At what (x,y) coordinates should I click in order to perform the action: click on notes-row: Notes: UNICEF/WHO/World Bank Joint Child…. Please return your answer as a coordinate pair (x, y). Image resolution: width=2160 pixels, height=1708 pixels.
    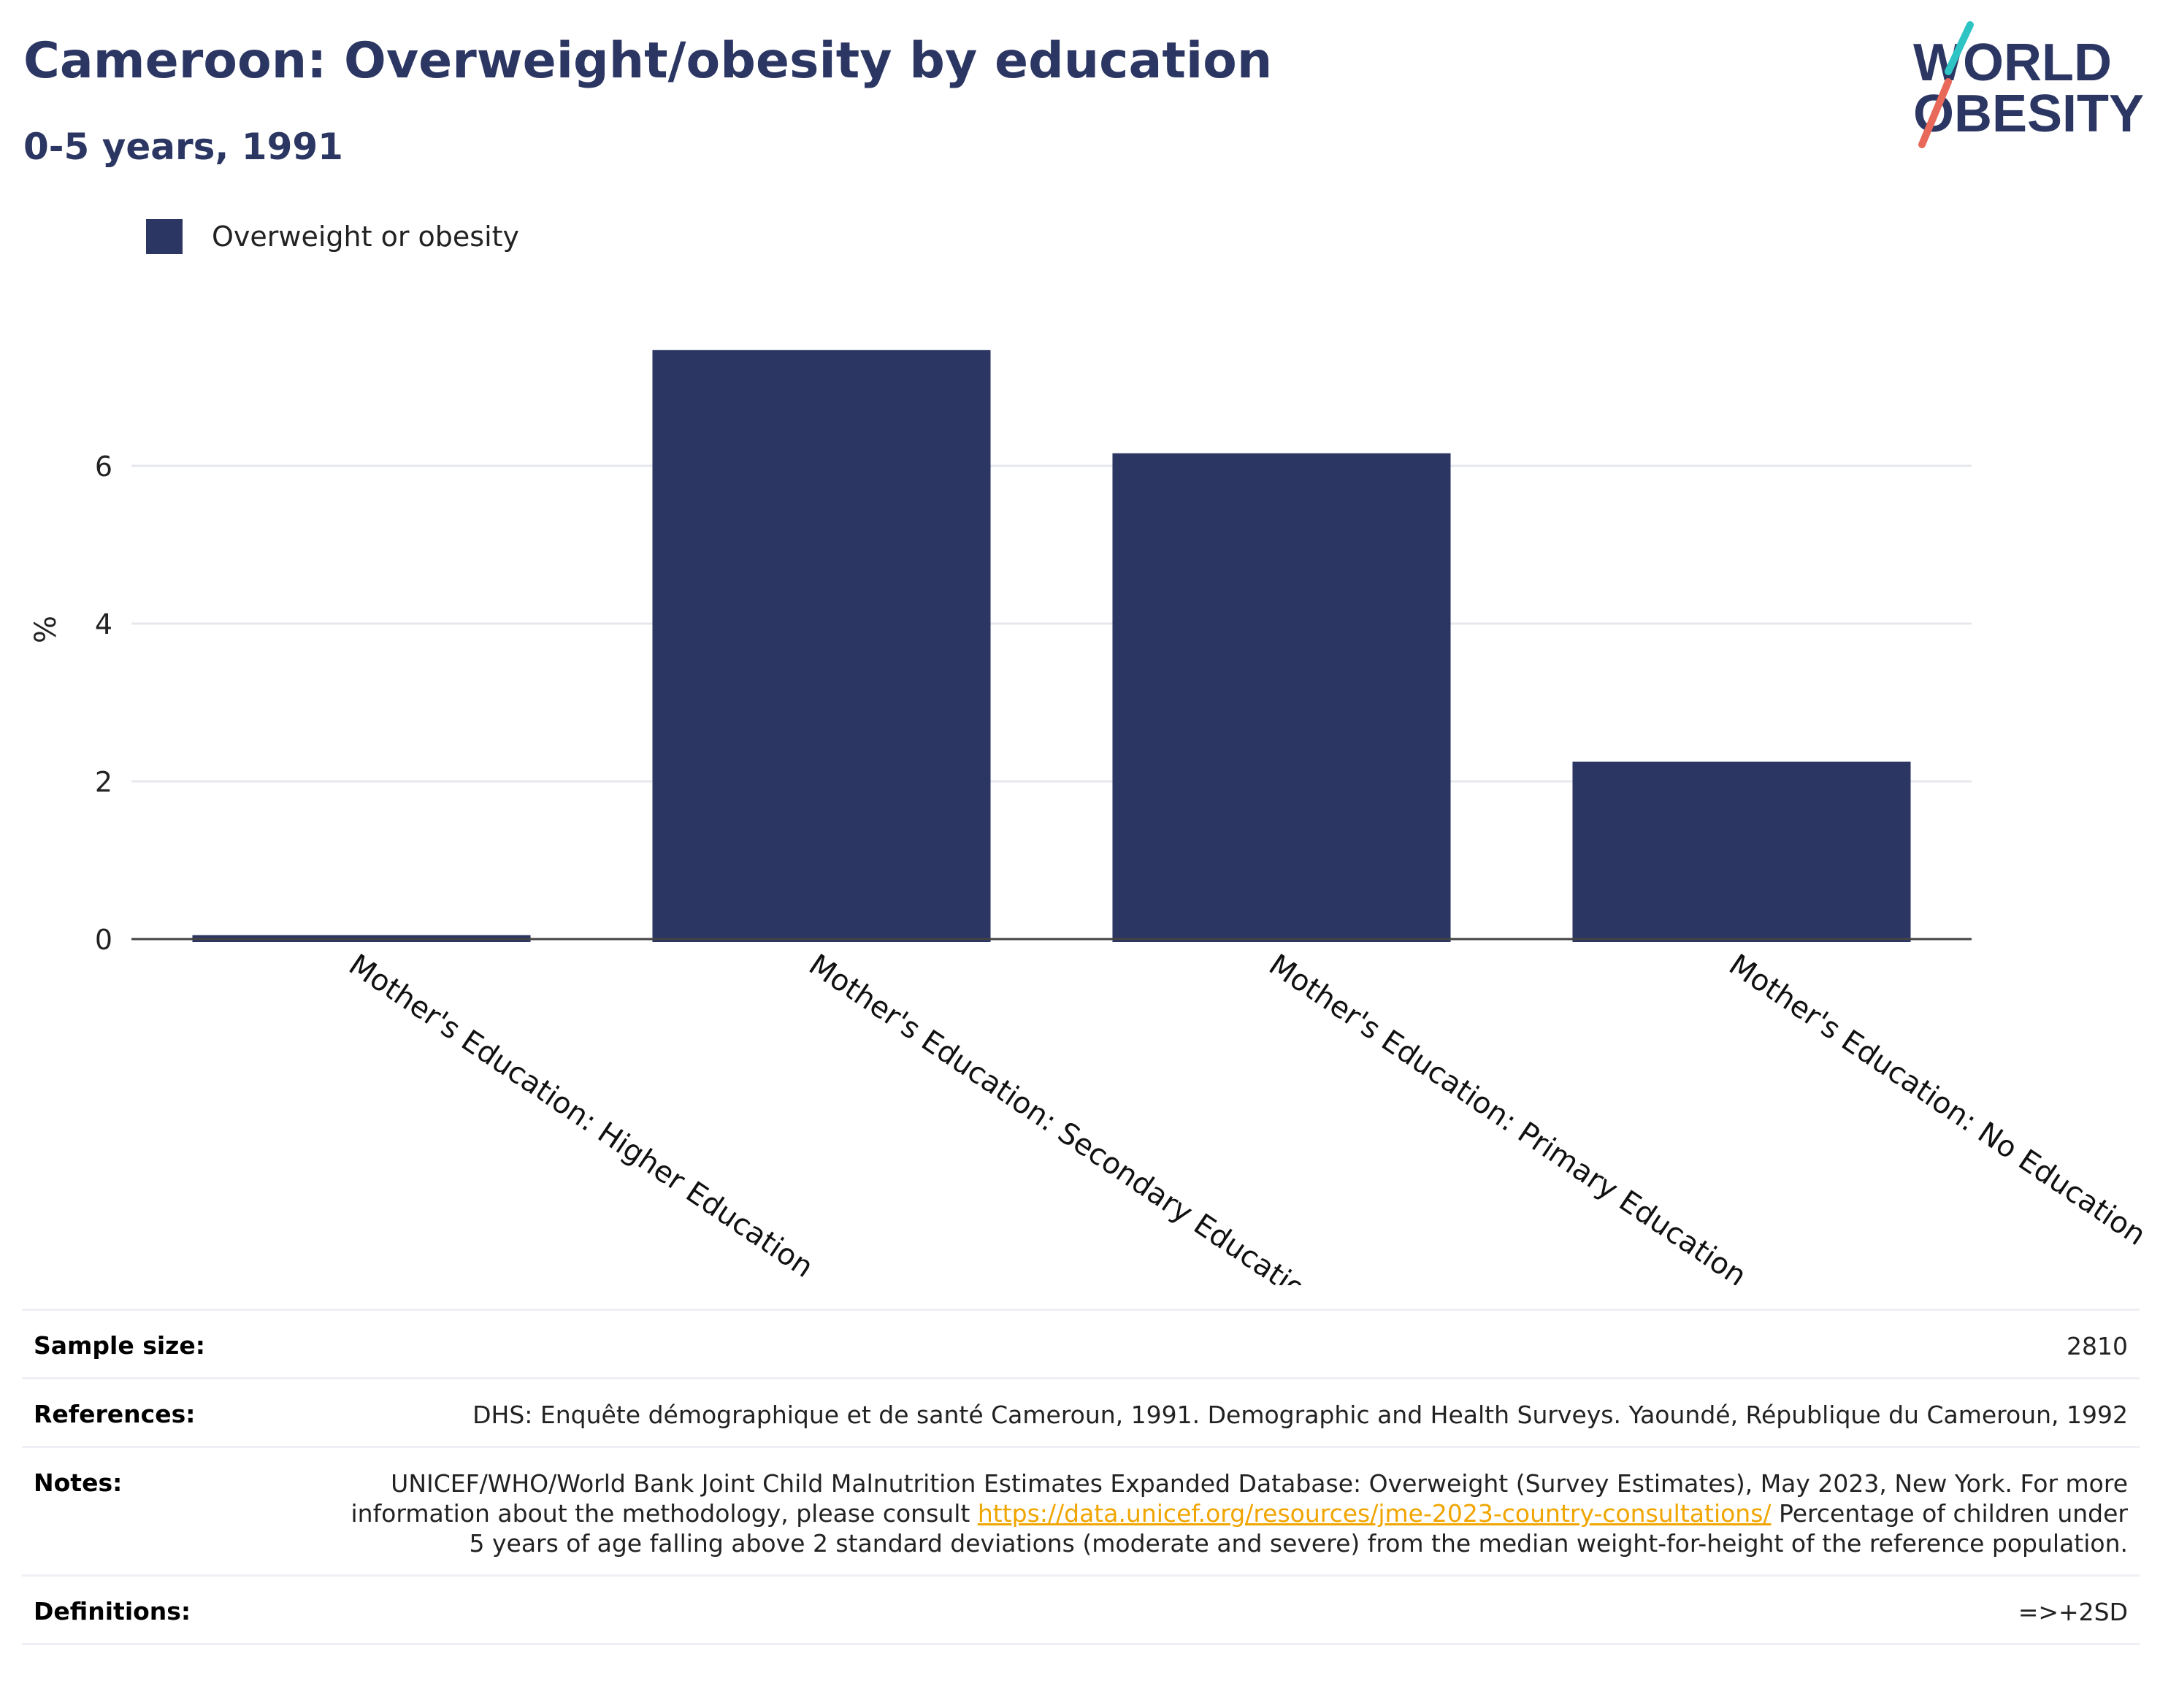
    Looking at the image, I should click on (1081, 1510).